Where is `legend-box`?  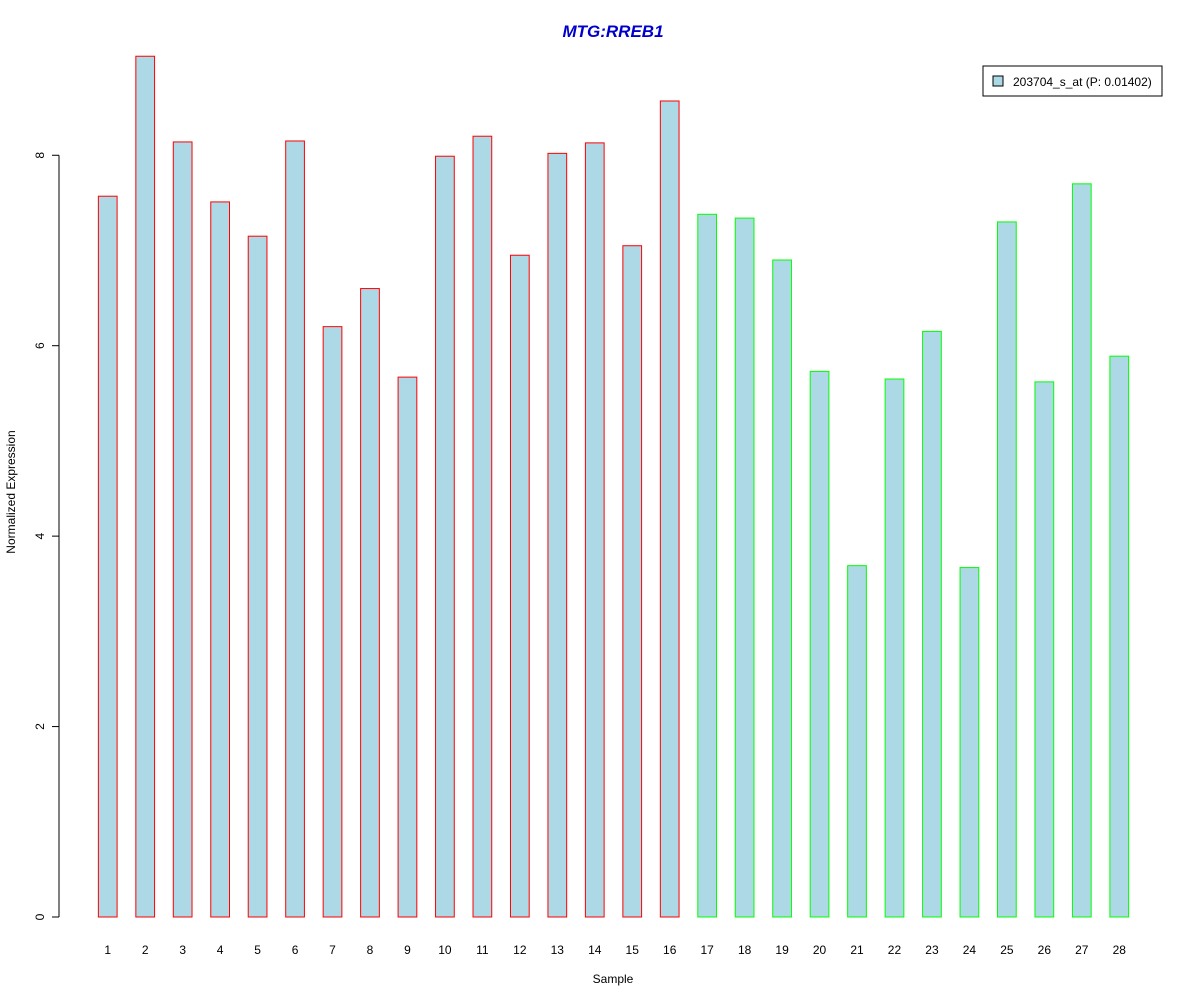
legend-box is located at coordinates (1072, 81).